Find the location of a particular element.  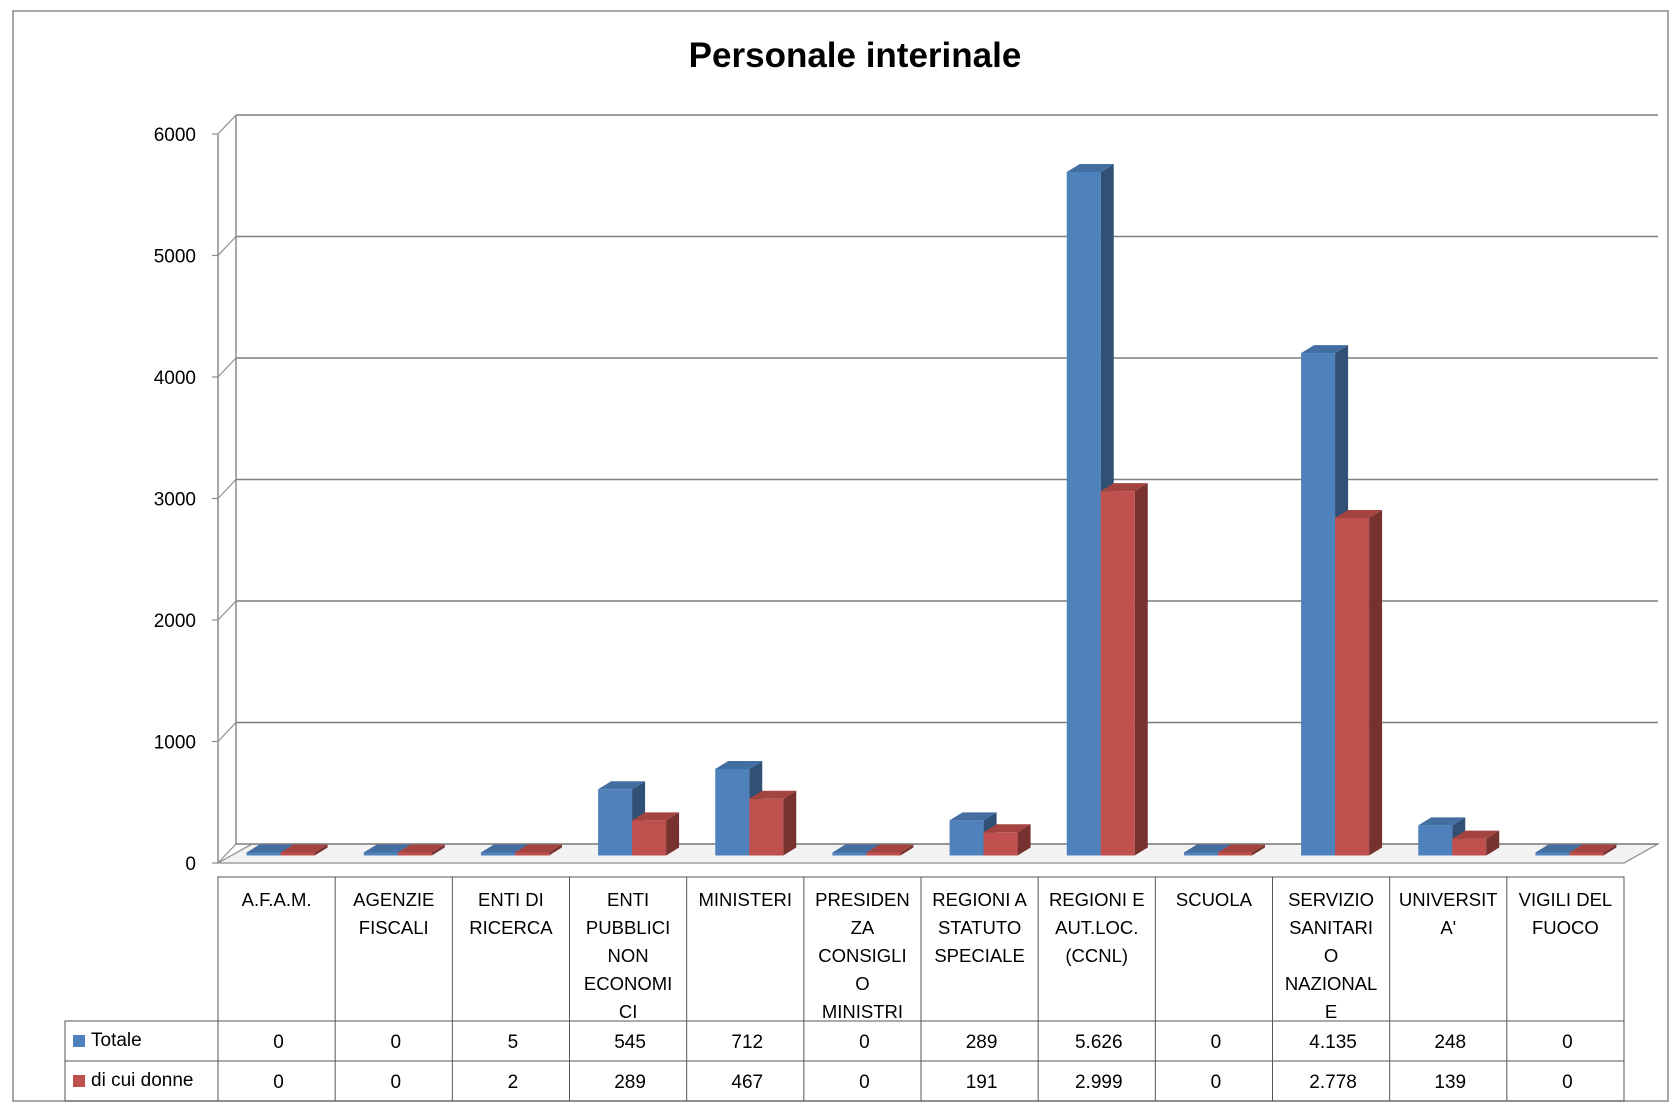

data-value: 467 is located at coordinates (747, 1082).